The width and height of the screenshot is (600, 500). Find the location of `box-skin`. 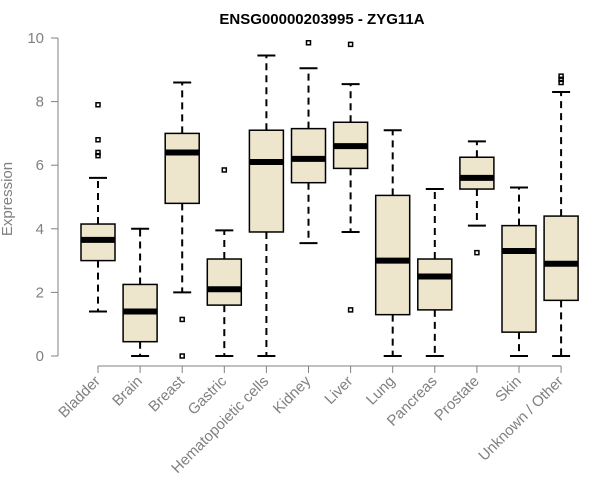

box-skin is located at coordinates (519, 271).